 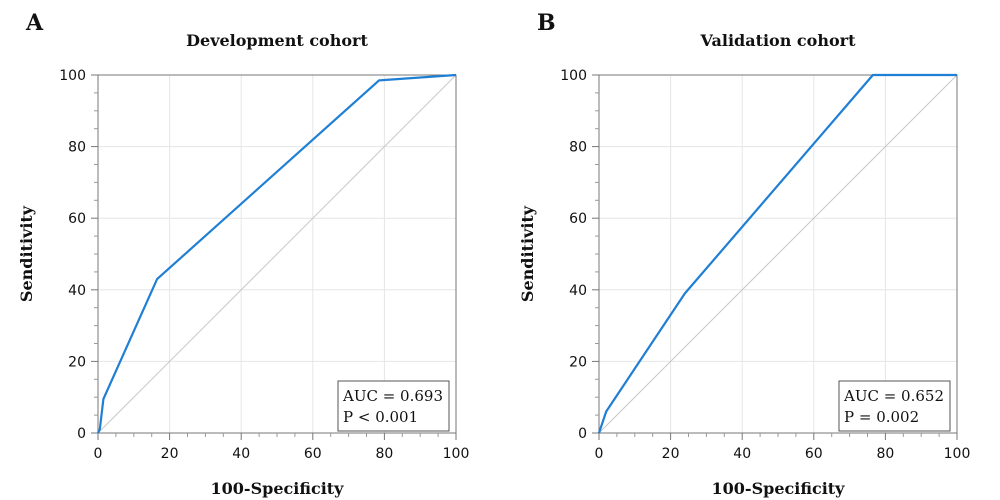 I want to click on panel-letter: A, so click(x=34, y=23).